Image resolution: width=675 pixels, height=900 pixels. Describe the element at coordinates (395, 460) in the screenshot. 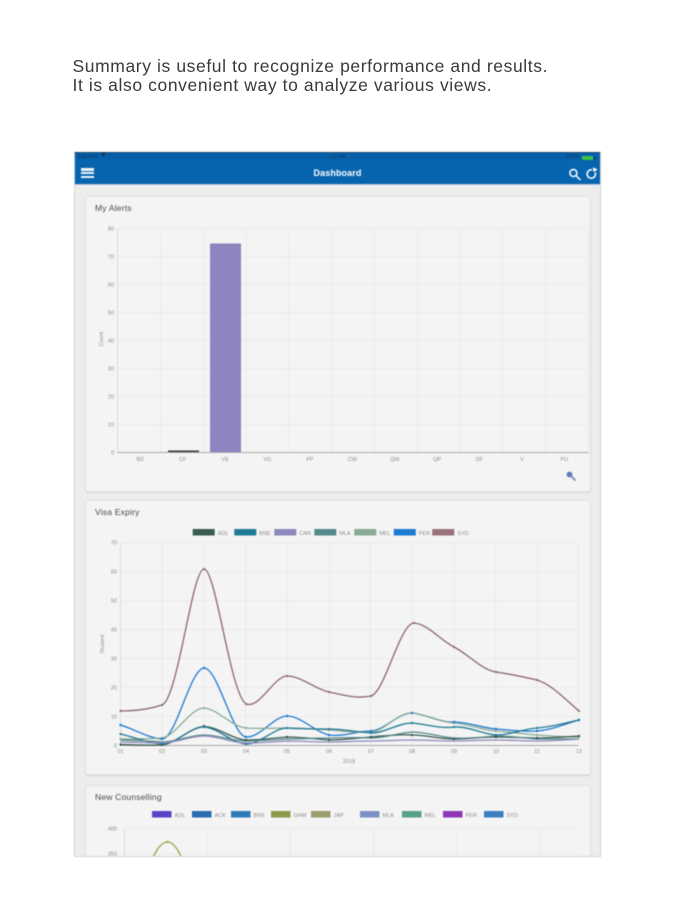

I see `svg-text: QW` at that location.